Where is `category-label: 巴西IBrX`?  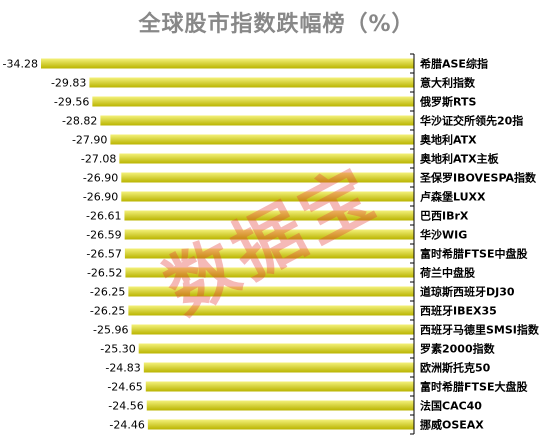
category-label: 巴西IBrX is located at coordinates (444, 216).